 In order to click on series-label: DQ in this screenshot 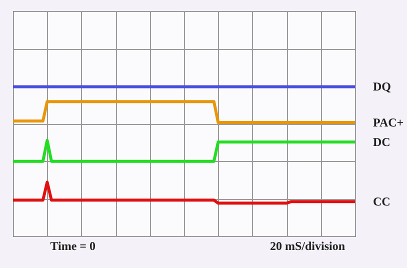, I will do `click(382, 87)`.